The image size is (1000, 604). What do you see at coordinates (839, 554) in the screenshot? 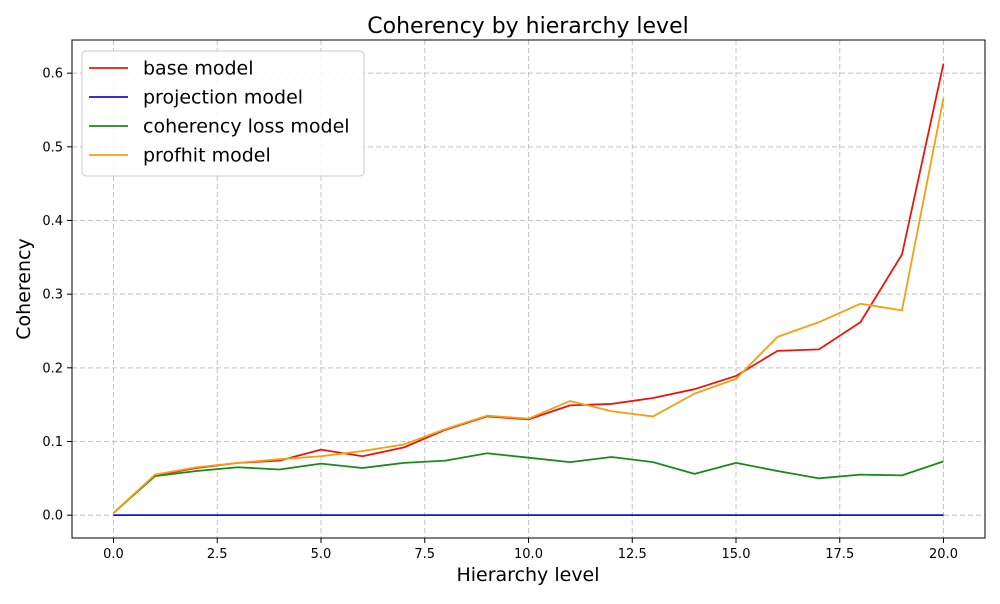
I see `x-tick-label: 17.5` at bounding box center [839, 554].